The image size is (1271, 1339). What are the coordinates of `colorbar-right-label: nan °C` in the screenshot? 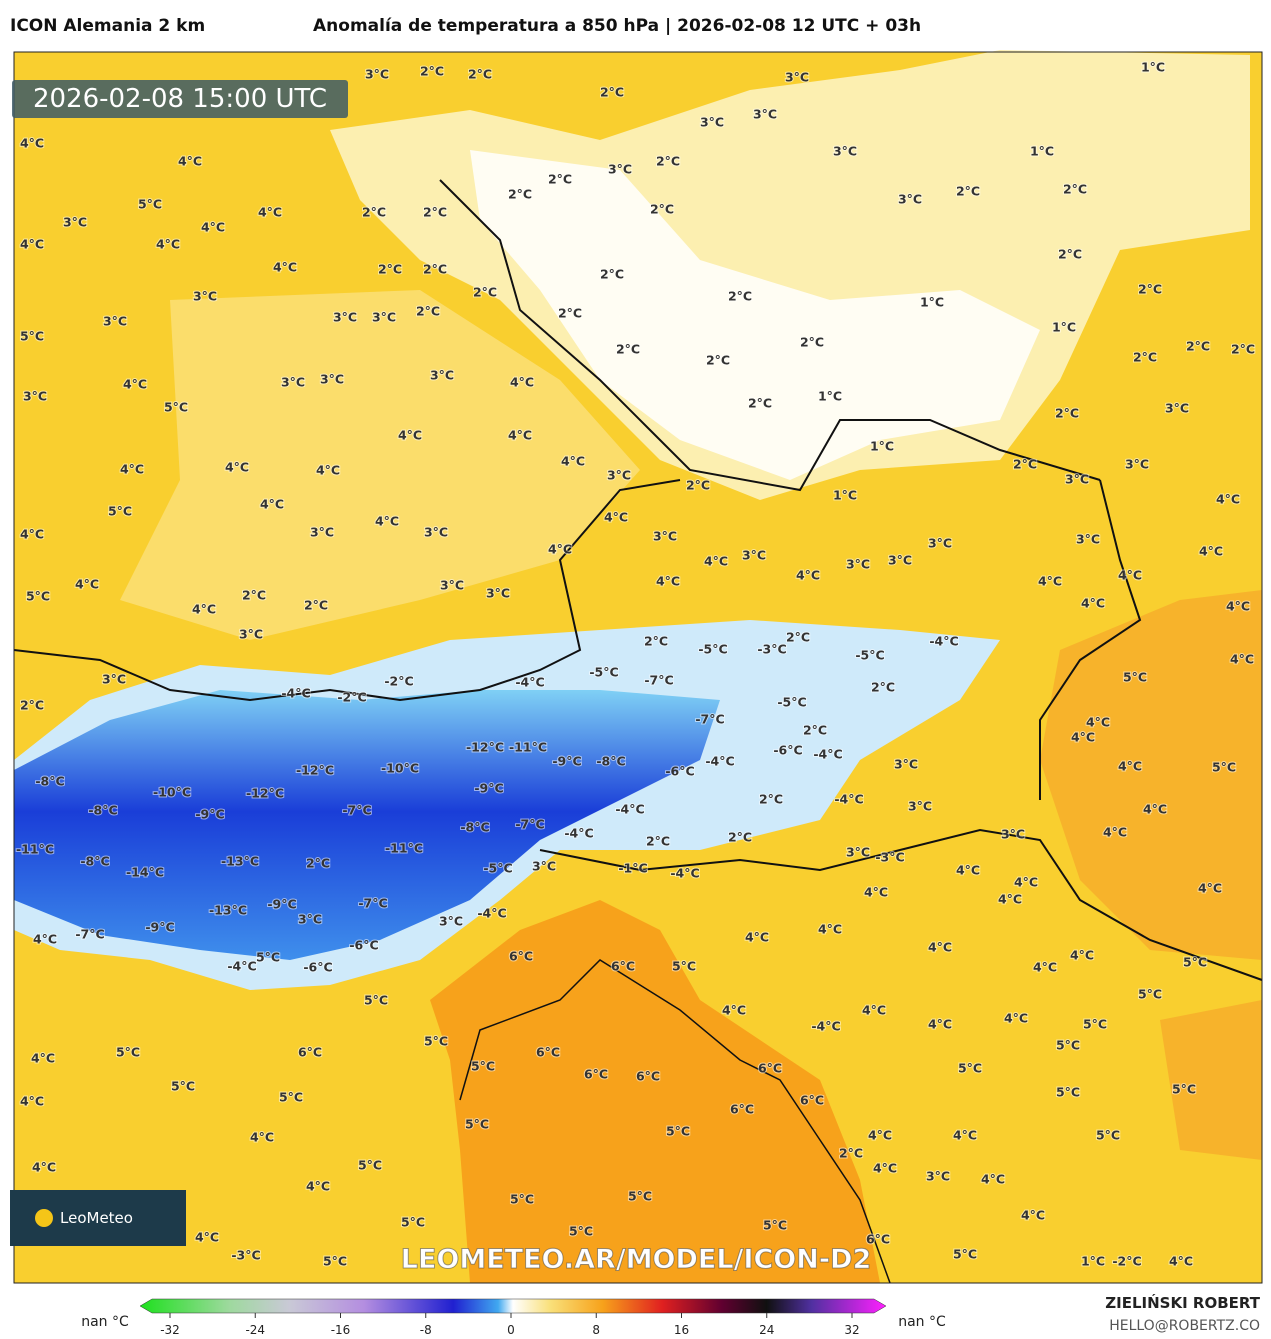 It's located at (922, 1322).